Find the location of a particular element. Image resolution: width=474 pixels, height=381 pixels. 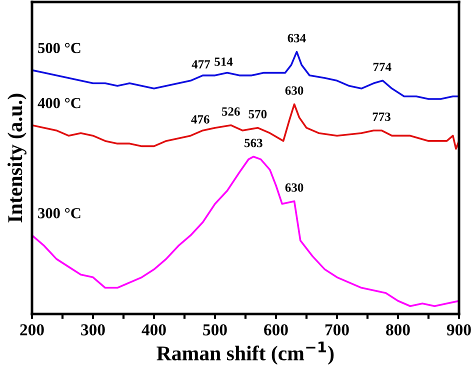

x-tick-label: 900 is located at coordinates (458, 330).